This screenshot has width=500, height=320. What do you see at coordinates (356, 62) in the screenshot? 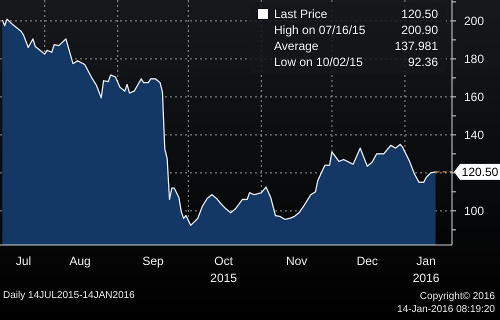
I see `text: Low on 10/02/15 92.36` at bounding box center [356, 62].